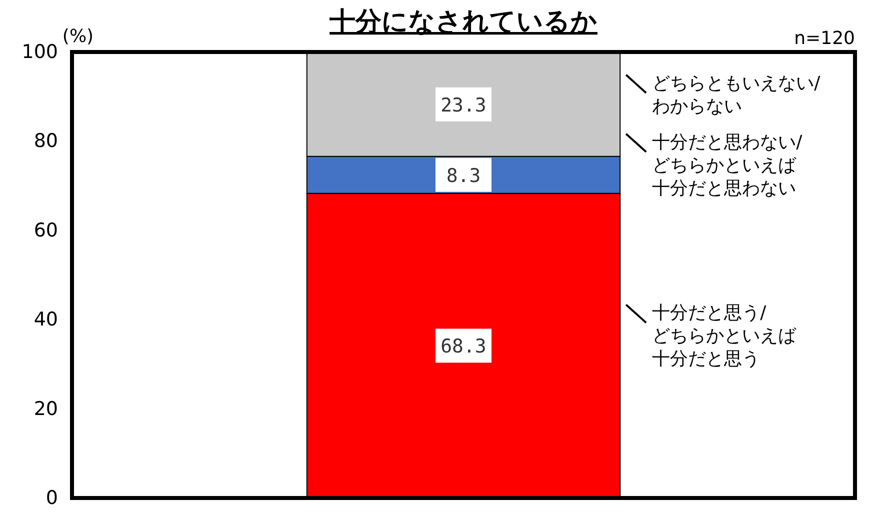 This screenshot has width=874, height=512. What do you see at coordinates (463, 22) in the screenshot?
I see `chart-title: 十分になされているか` at bounding box center [463, 22].